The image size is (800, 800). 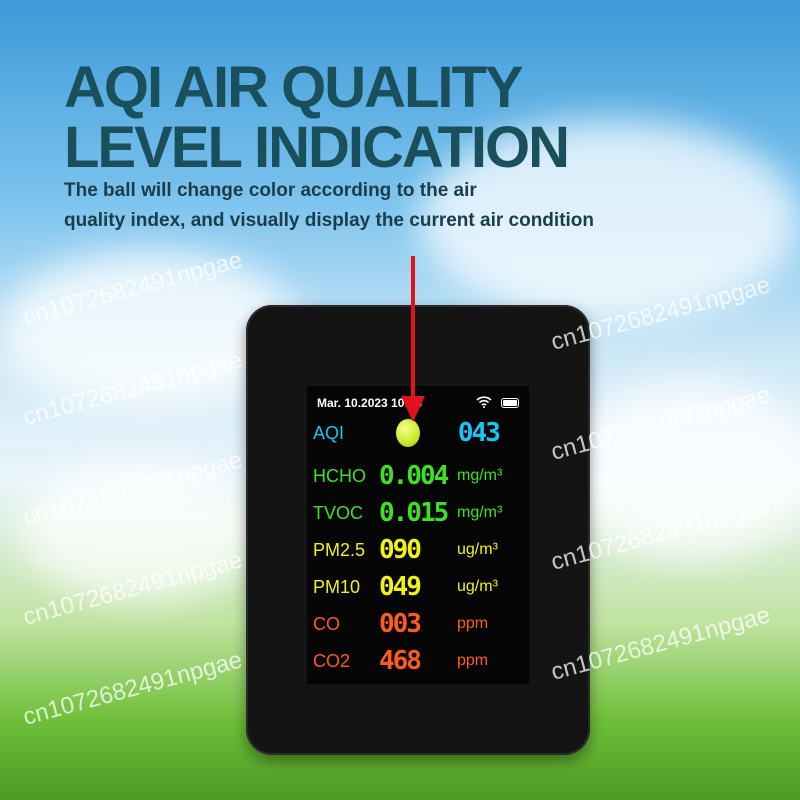 I want to click on arrow-pointer, so click(x=413, y=331).